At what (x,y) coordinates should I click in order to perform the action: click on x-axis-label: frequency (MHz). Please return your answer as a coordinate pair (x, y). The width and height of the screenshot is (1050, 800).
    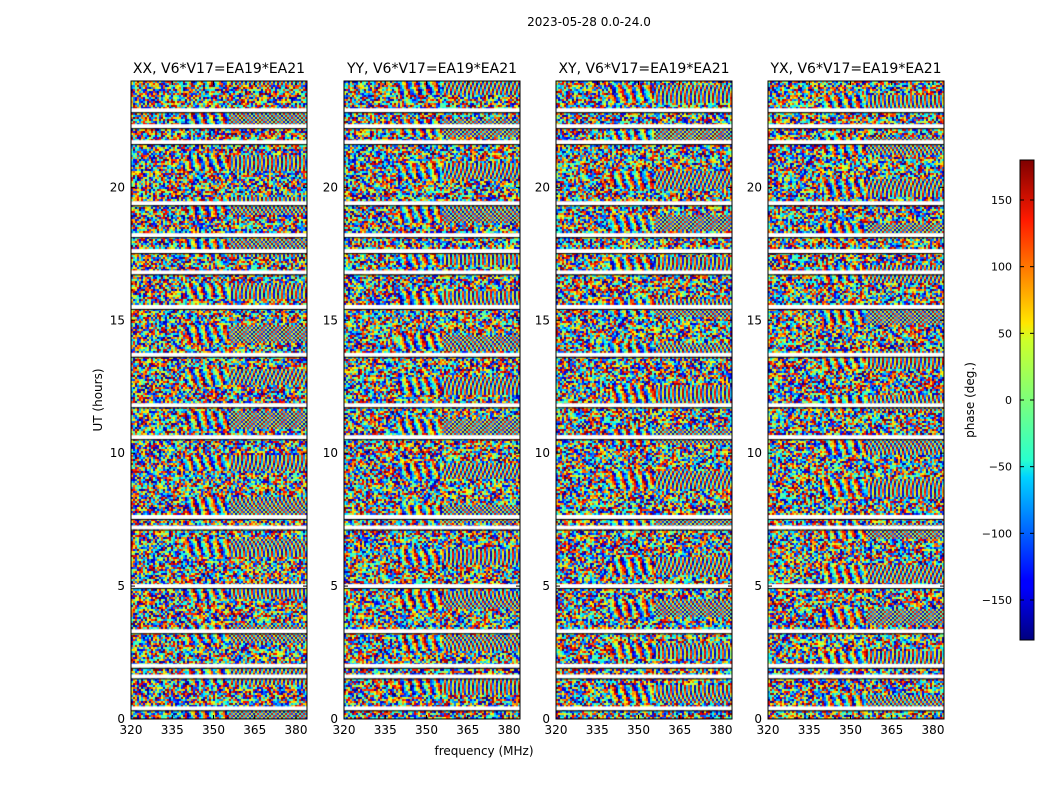
    Looking at the image, I should click on (483, 751).